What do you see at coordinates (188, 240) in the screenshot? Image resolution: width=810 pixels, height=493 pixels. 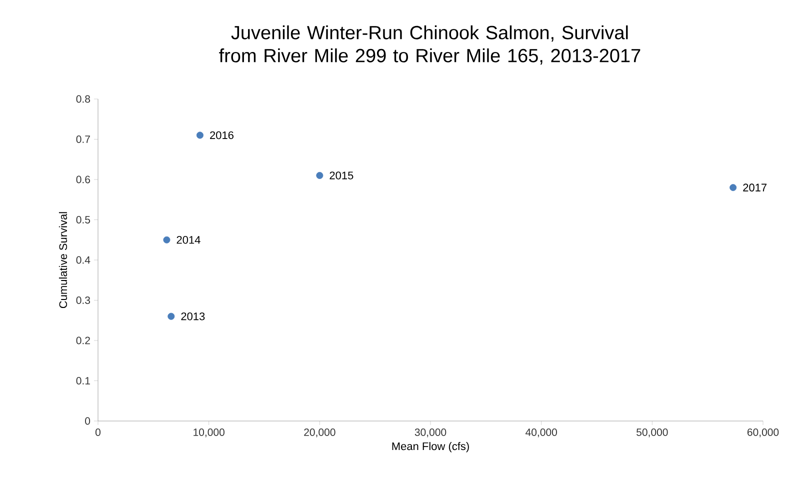 I see `annotation: 2014` at bounding box center [188, 240].